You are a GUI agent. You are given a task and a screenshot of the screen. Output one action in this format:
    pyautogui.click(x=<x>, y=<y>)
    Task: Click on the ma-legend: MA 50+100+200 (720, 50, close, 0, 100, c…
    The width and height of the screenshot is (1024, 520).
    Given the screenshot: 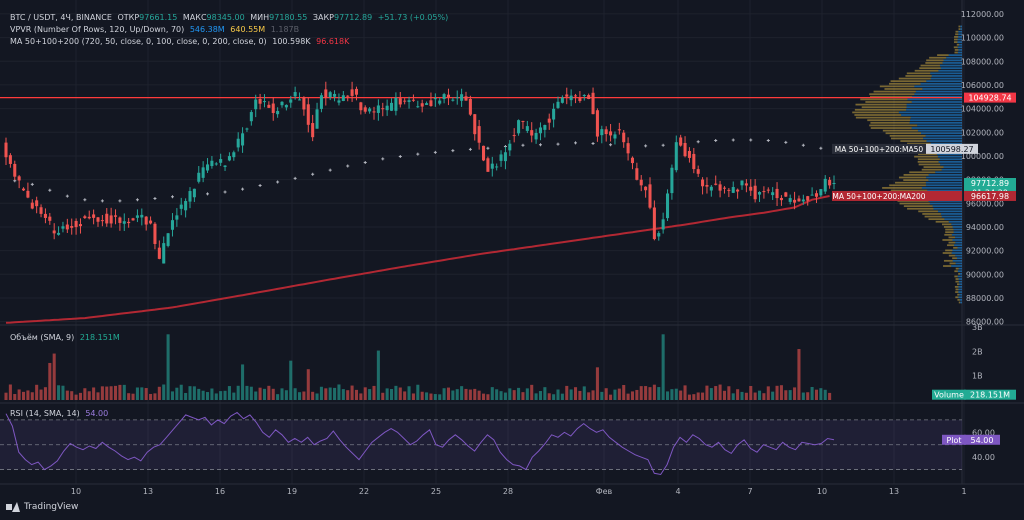 What is the action you would take?
    pyautogui.click(x=181, y=42)
    